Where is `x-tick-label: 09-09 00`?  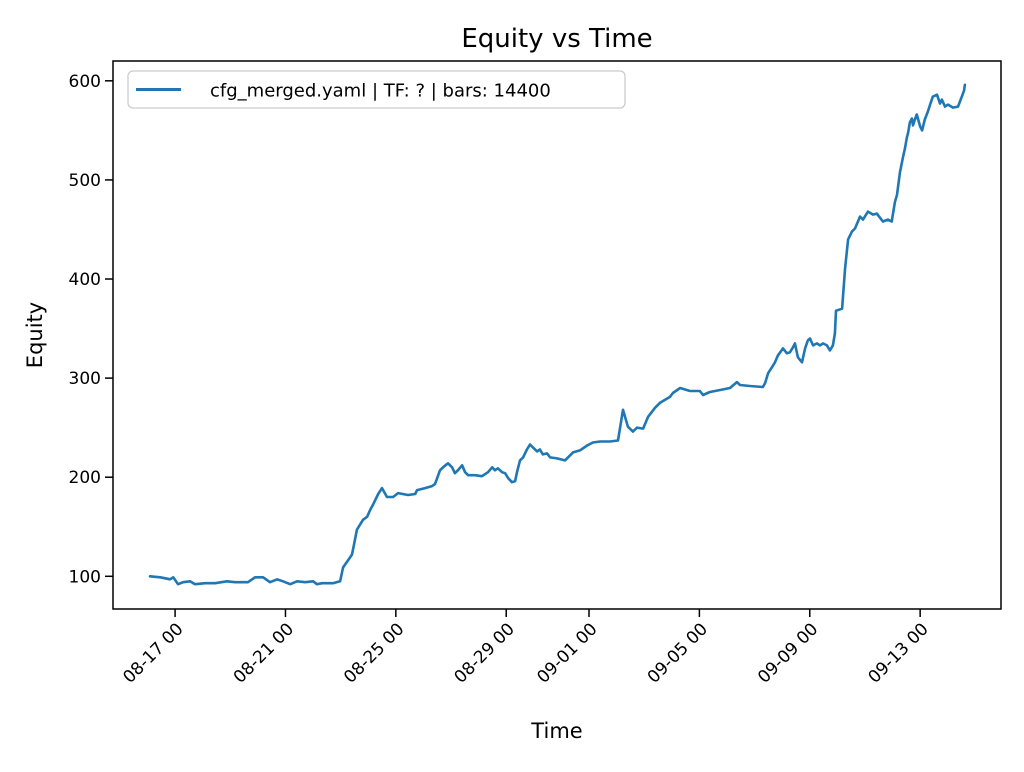 x-tick-label: 09-09 00 is located at coordinates (788, 653).